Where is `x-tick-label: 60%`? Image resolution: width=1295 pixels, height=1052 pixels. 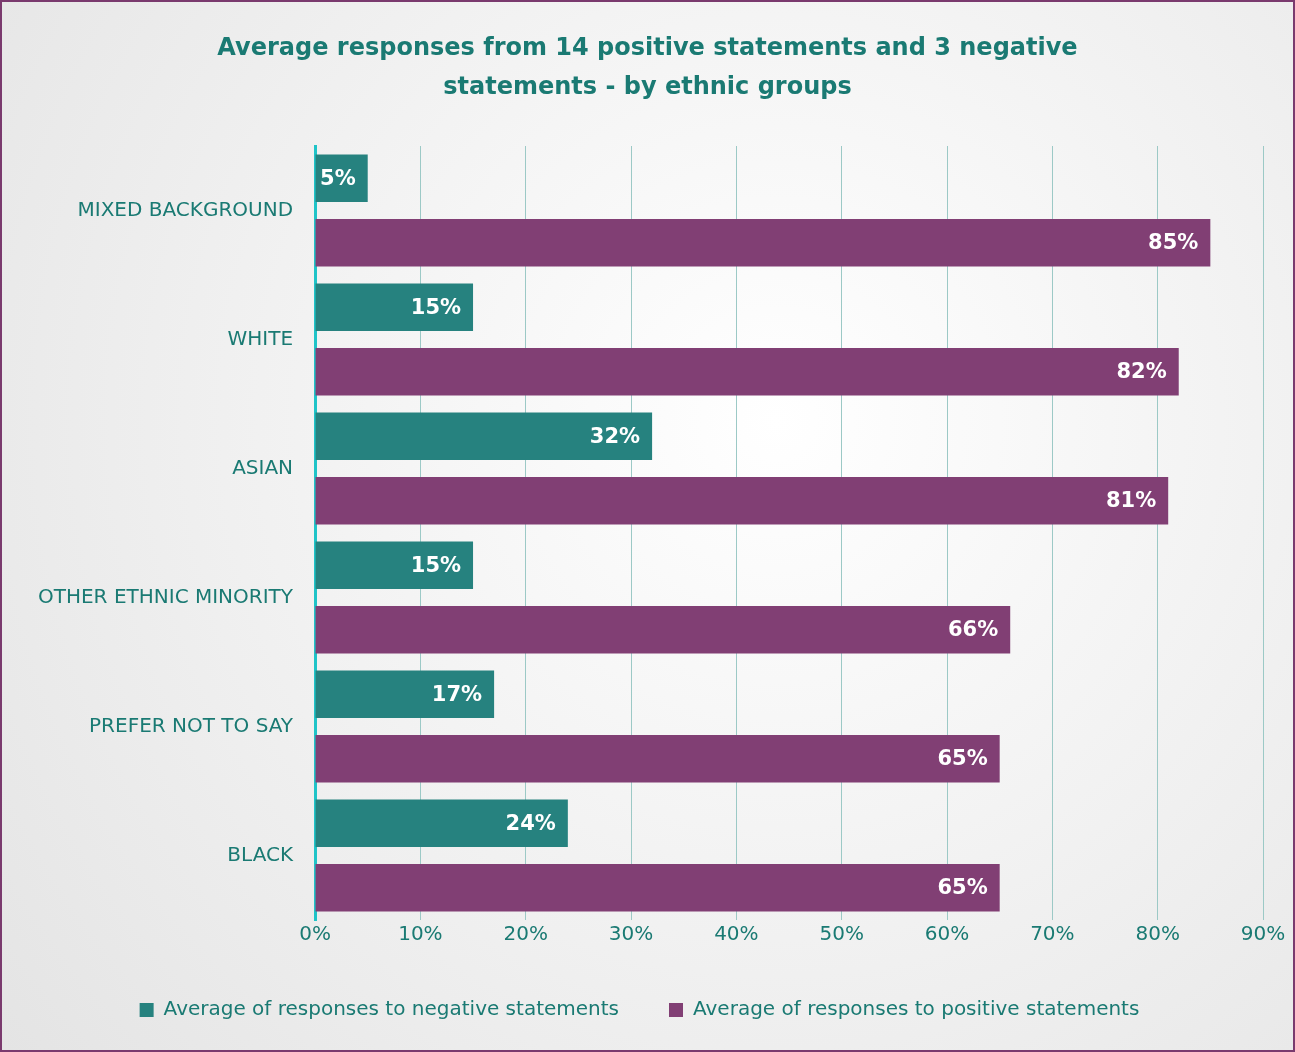
x-tick-label: 60% is located at coordinates (947, 933).